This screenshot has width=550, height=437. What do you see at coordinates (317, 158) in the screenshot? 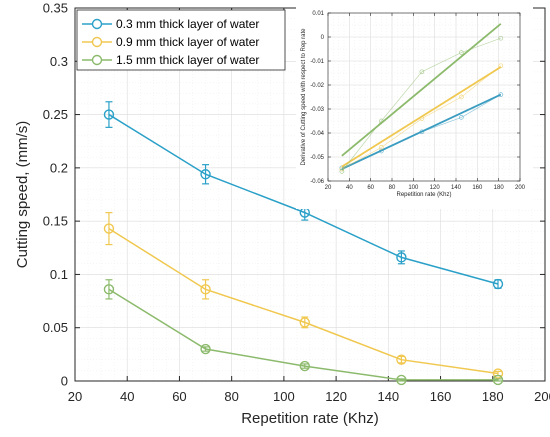
I see `y-tick-label: -0.05` at bounding box center [317, 158].